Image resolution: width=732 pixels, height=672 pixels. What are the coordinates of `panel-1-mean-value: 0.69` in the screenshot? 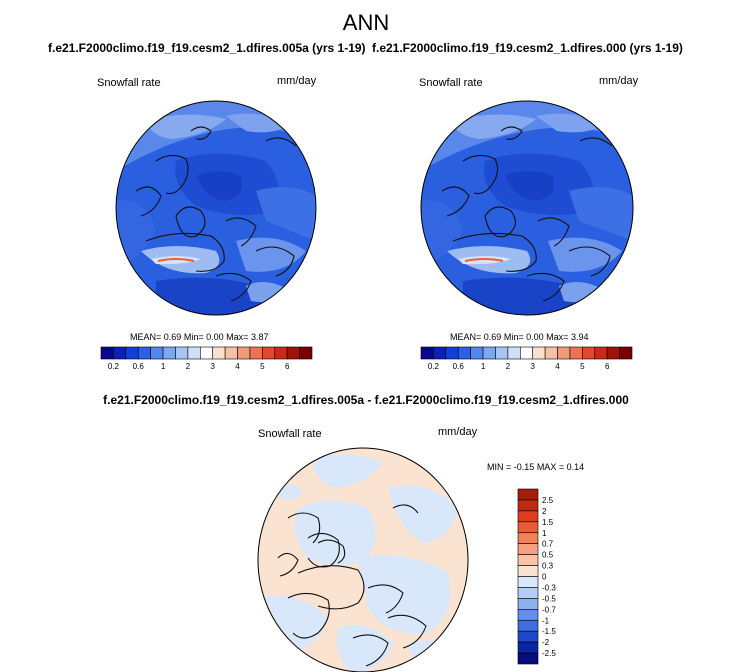 It's located at (172, 337).